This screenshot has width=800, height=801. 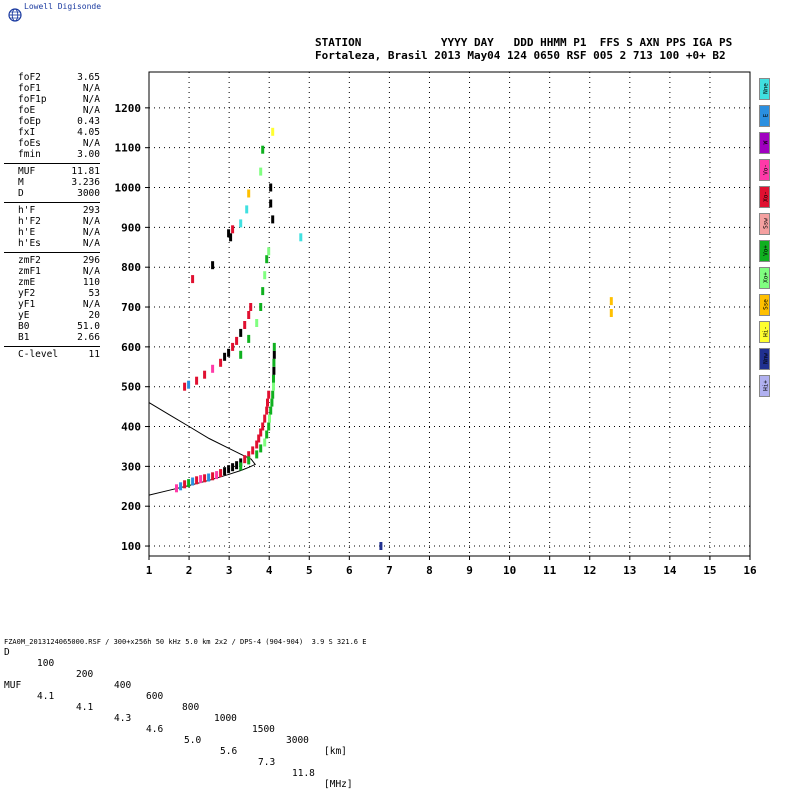 I want to click on parameter-name: M, so click(x=21, y=182).